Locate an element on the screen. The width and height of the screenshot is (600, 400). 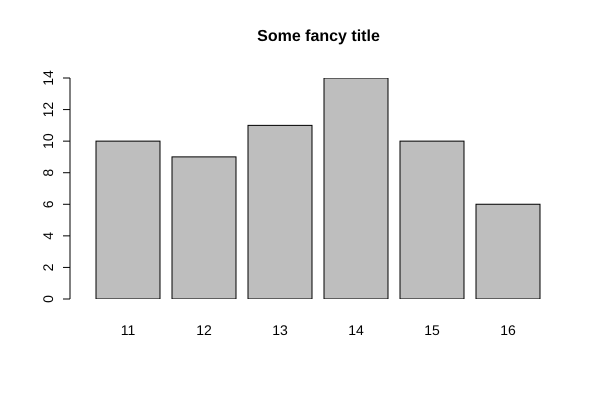
y-tick-label: 0 is located at coordinates (48, 298).